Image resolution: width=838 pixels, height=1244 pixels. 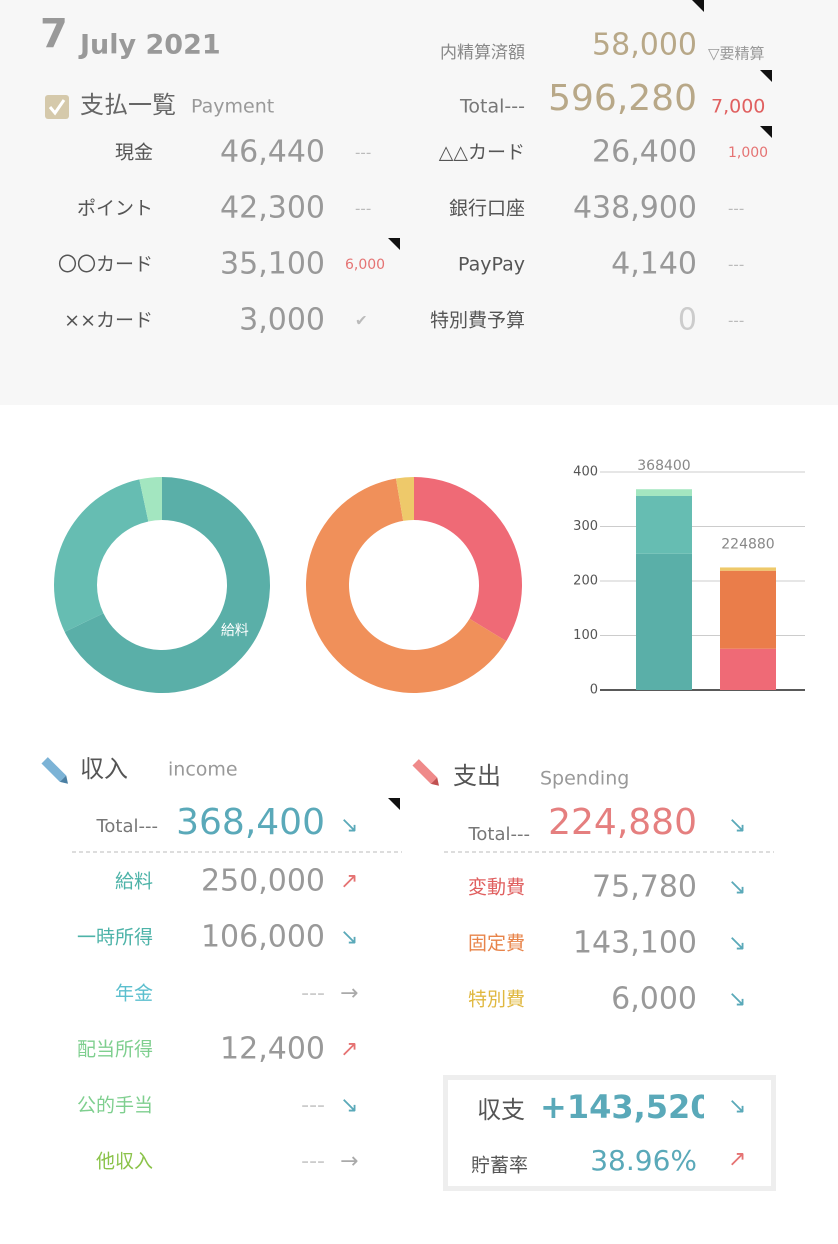 What do you see at coordinates (585, 635) in the screenshot?
I see `y-tick-label: 100` at bounding box center [585, 635].